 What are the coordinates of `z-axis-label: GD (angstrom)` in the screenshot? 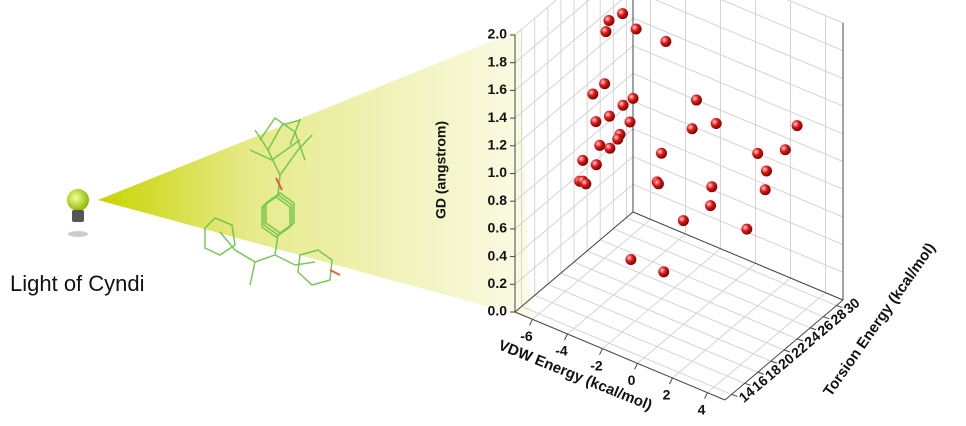 It's located at (441, 170).